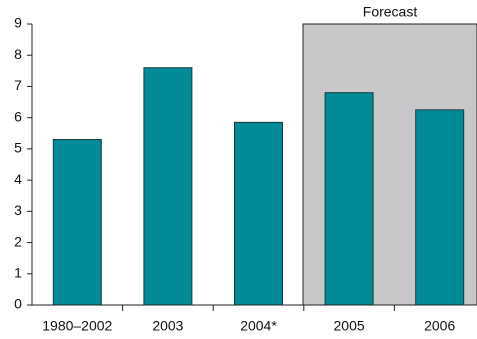 Image resolution: width=477 pixels, height=339 pixels. I want to click on y-tick-label: 9, so click(18, 23).